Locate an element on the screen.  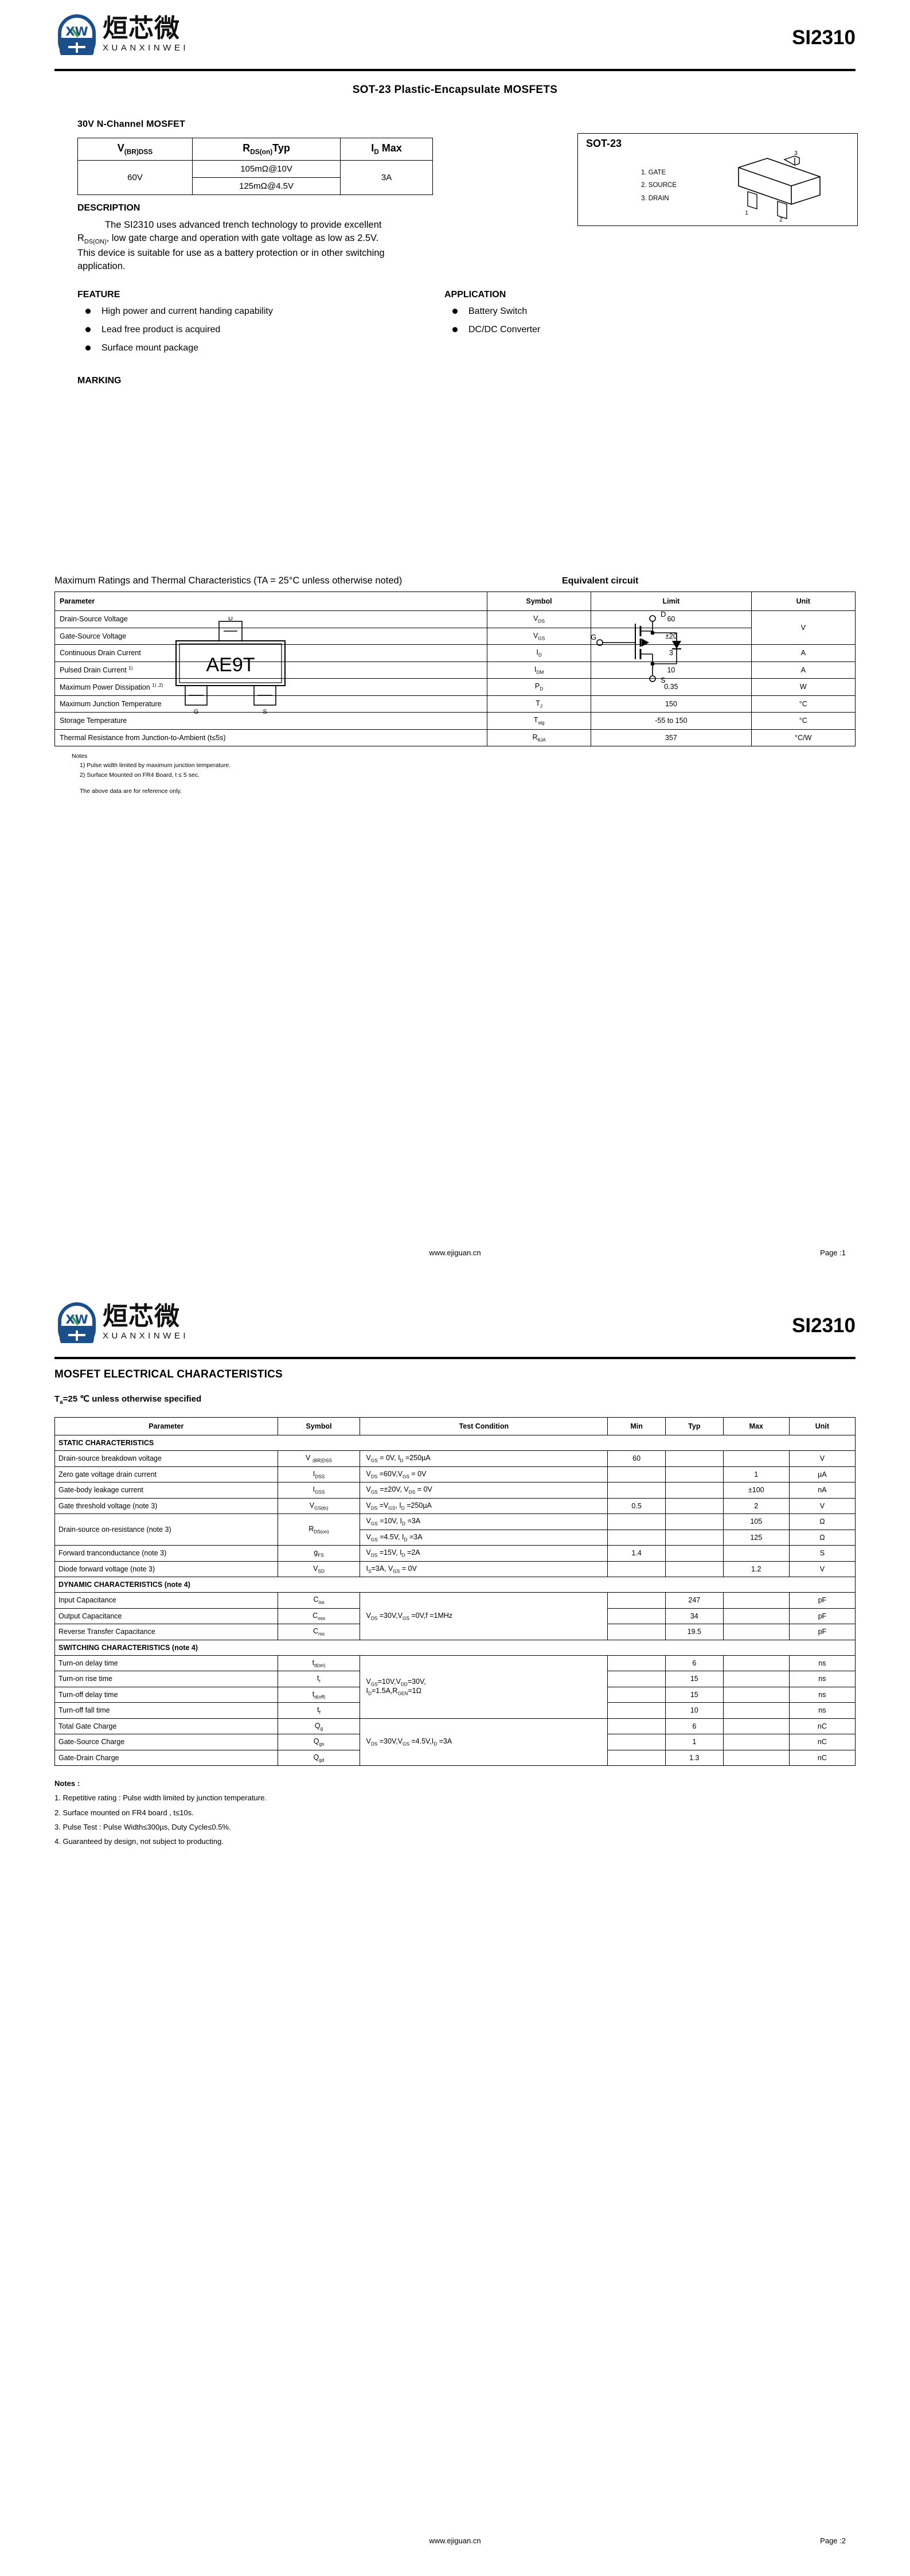
table-row: Storage Temperature Tstg -55 to 150 °C is located at coordinates (455, 721).